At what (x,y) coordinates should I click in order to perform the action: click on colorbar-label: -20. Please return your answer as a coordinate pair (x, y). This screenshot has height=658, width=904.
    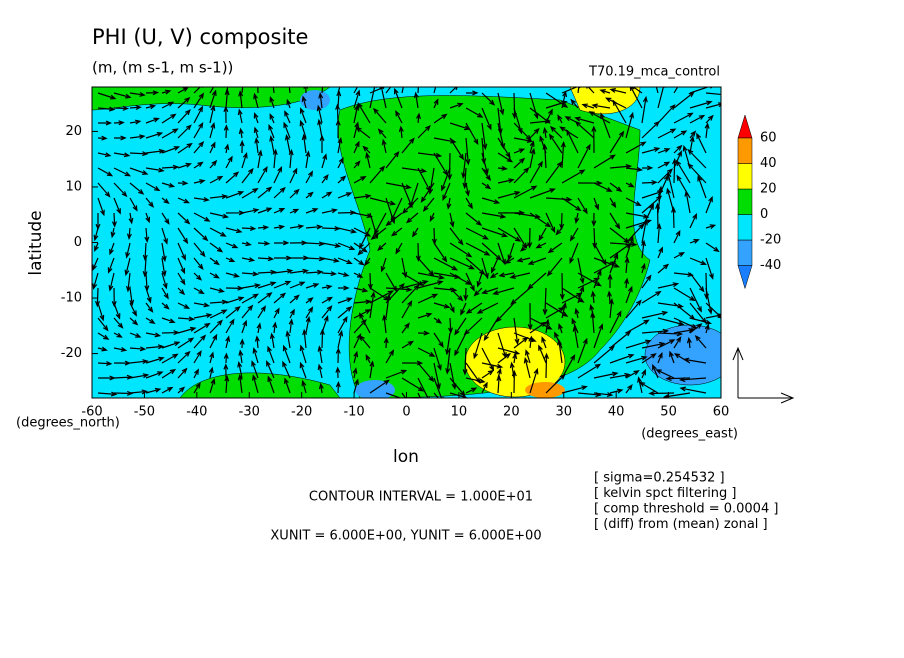
    Looking at the image, I should click on (770, 240).